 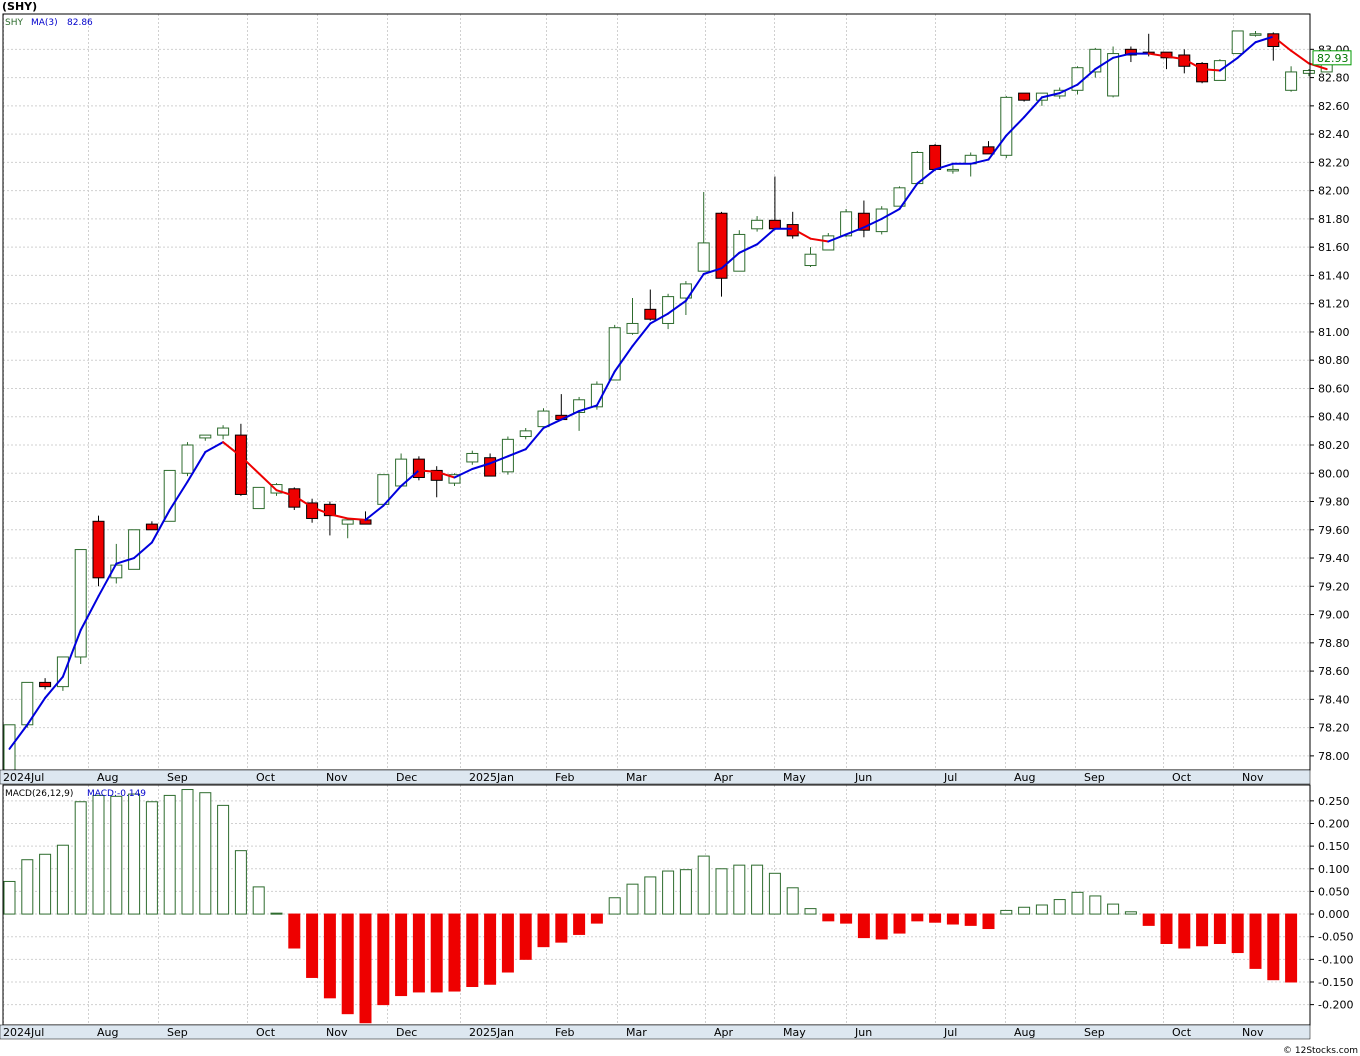 I want to click on x-tick-label: 2024Jul, so click(x=23, y=1032).